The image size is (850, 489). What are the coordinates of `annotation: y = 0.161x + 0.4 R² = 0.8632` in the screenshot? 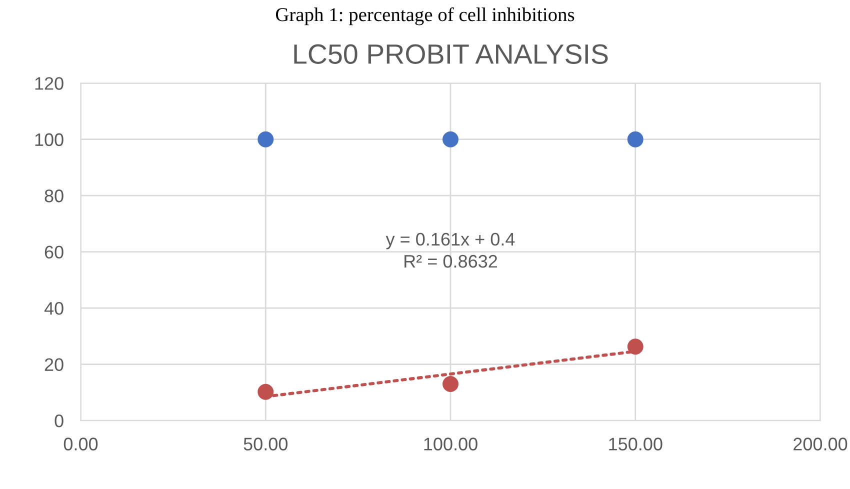 It's located at (450, 250).